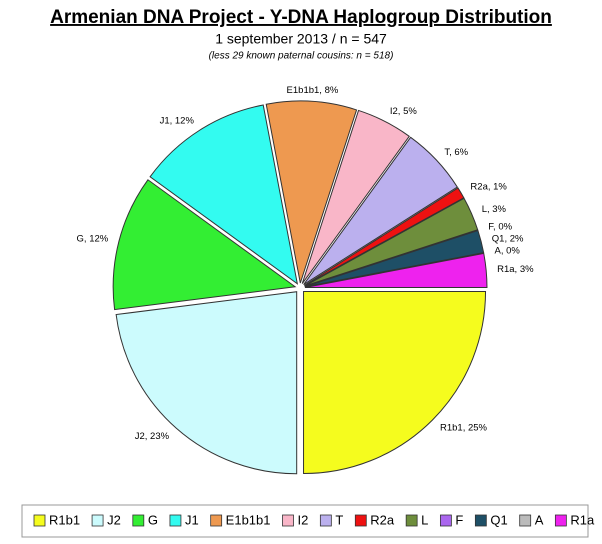  I want to click on slice-label: A, 0%, so click(507, 250).